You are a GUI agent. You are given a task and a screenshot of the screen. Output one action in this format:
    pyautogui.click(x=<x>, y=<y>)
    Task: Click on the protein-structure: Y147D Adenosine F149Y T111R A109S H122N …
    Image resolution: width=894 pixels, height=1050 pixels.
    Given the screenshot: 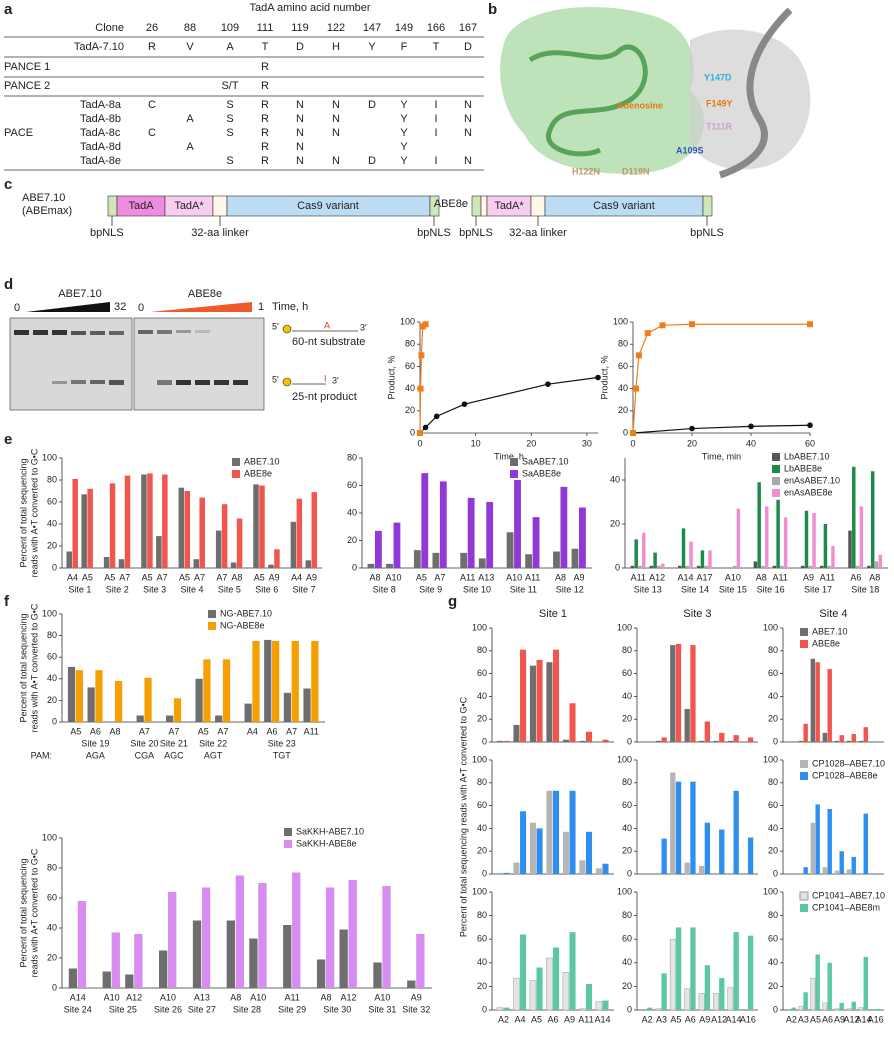 What is the action you would take?
    pyautogui.click(x=655, y=93)
    